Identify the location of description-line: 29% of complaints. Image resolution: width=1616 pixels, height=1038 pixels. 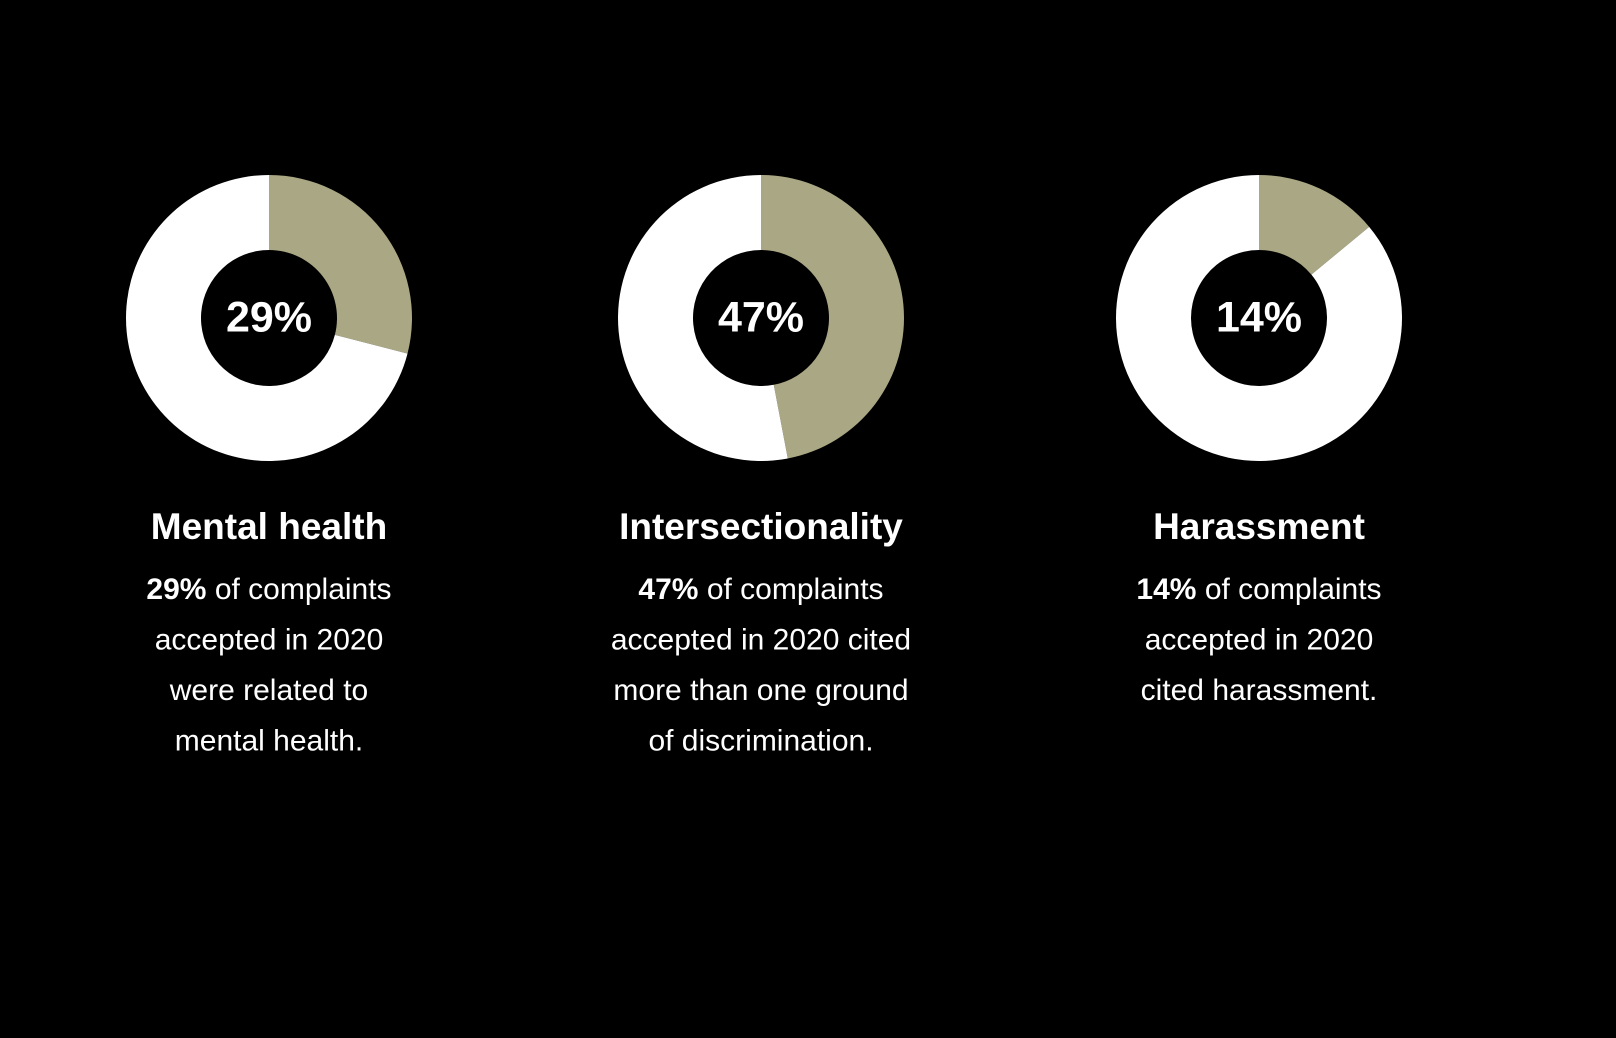
(268, 589).